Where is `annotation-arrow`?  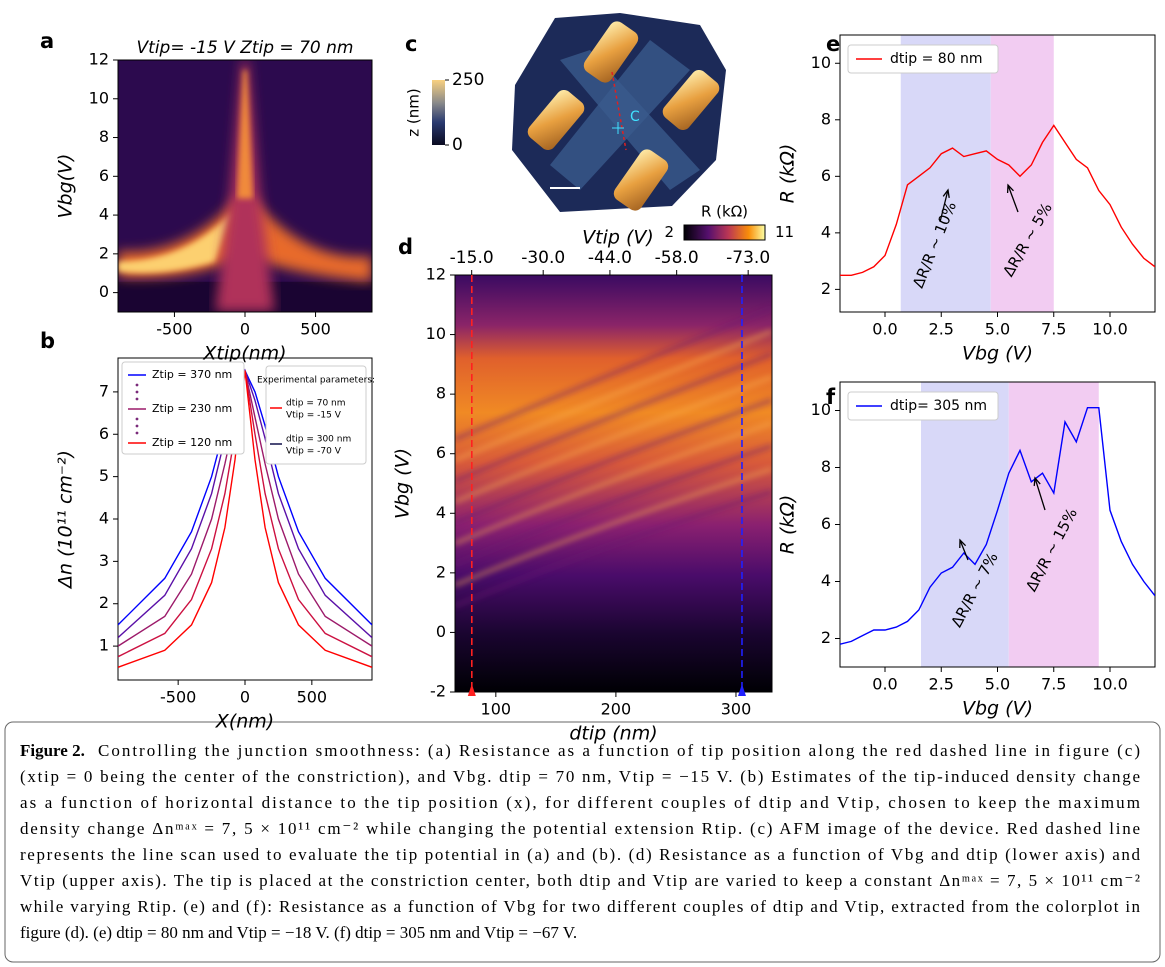 annotation-arrow is located at coordinates (944, 206).